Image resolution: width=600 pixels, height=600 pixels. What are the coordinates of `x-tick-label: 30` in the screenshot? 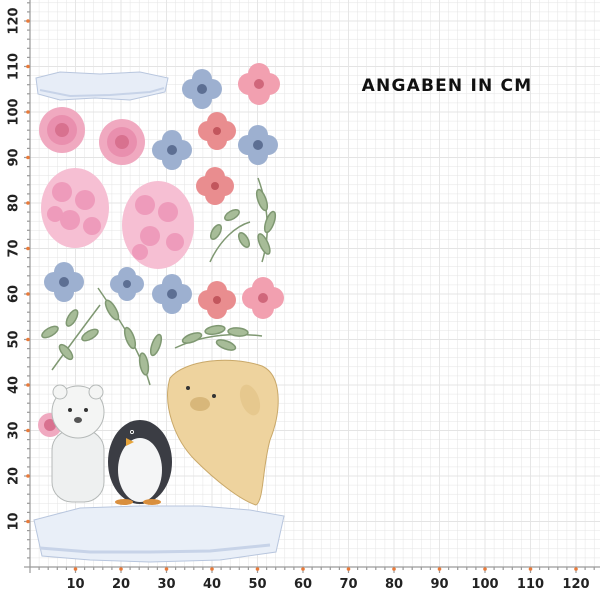 It's located at (166, 584).